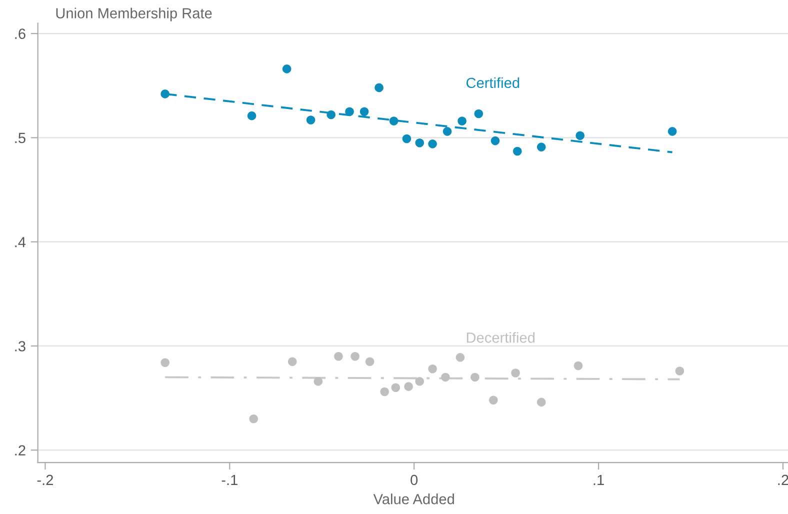 Image resolution: width=788 pixels, height=514 pixels. What do you see at coordinates (493, 82) in the screenshot?
I see `series-label: Certified` at bounding box center [493, 82].